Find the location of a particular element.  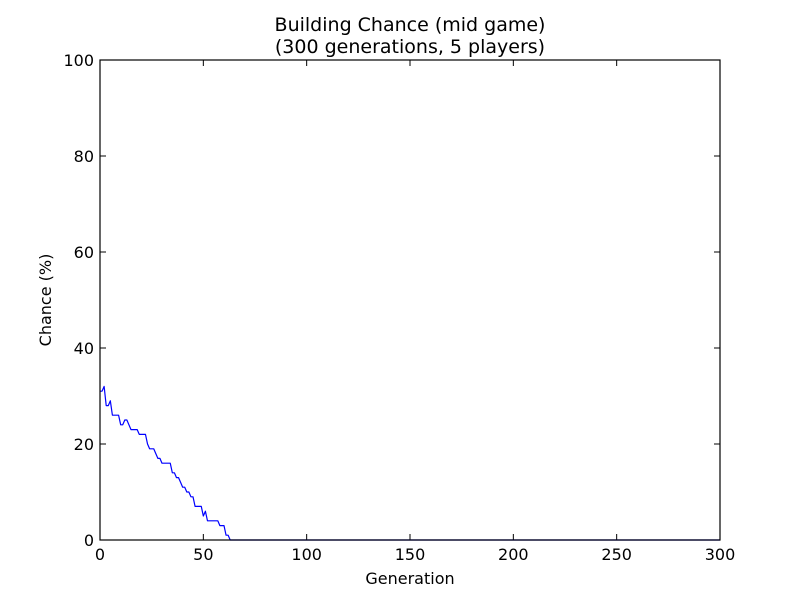

x-tick-label: 50 is located at coordinates (203, 554).